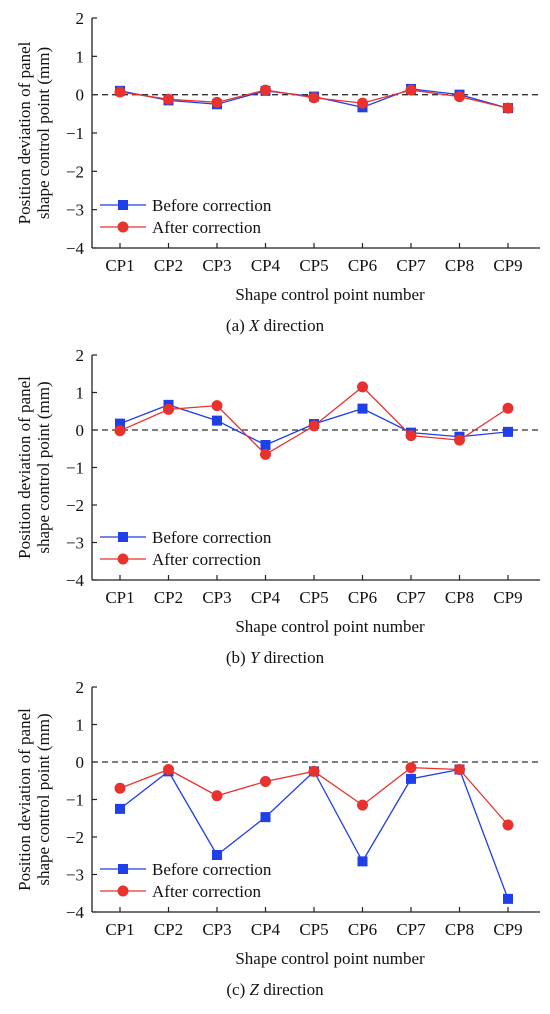 The height and width of the screenshot is (1014, 550). I want to click on caption-prefix: (a), so click(237, 325).